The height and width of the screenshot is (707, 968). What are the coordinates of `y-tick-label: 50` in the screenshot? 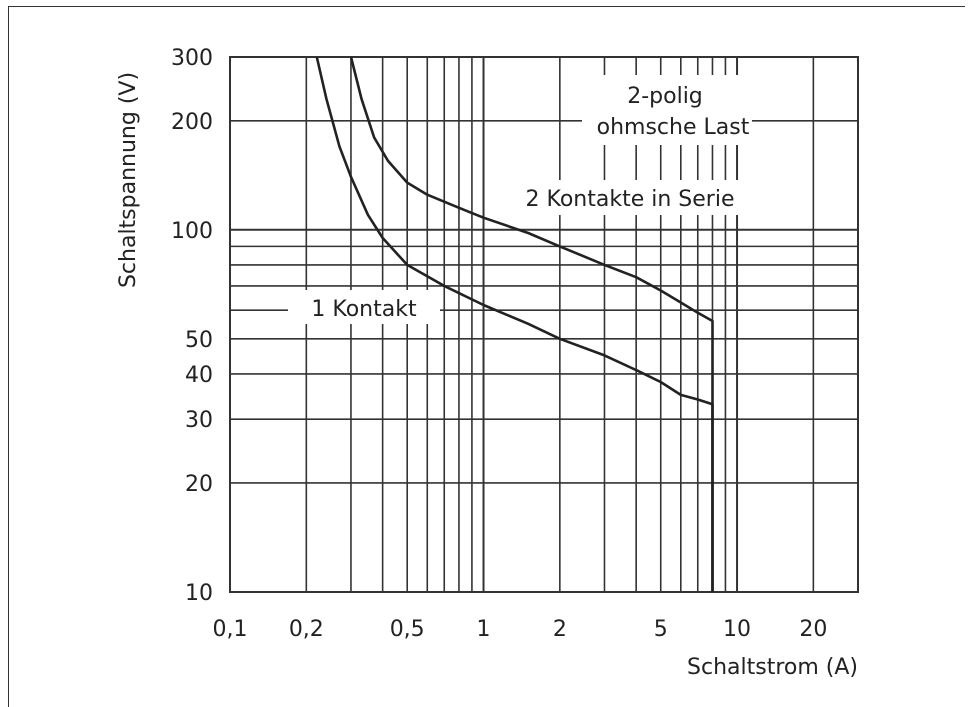 It's located at (199, 340).